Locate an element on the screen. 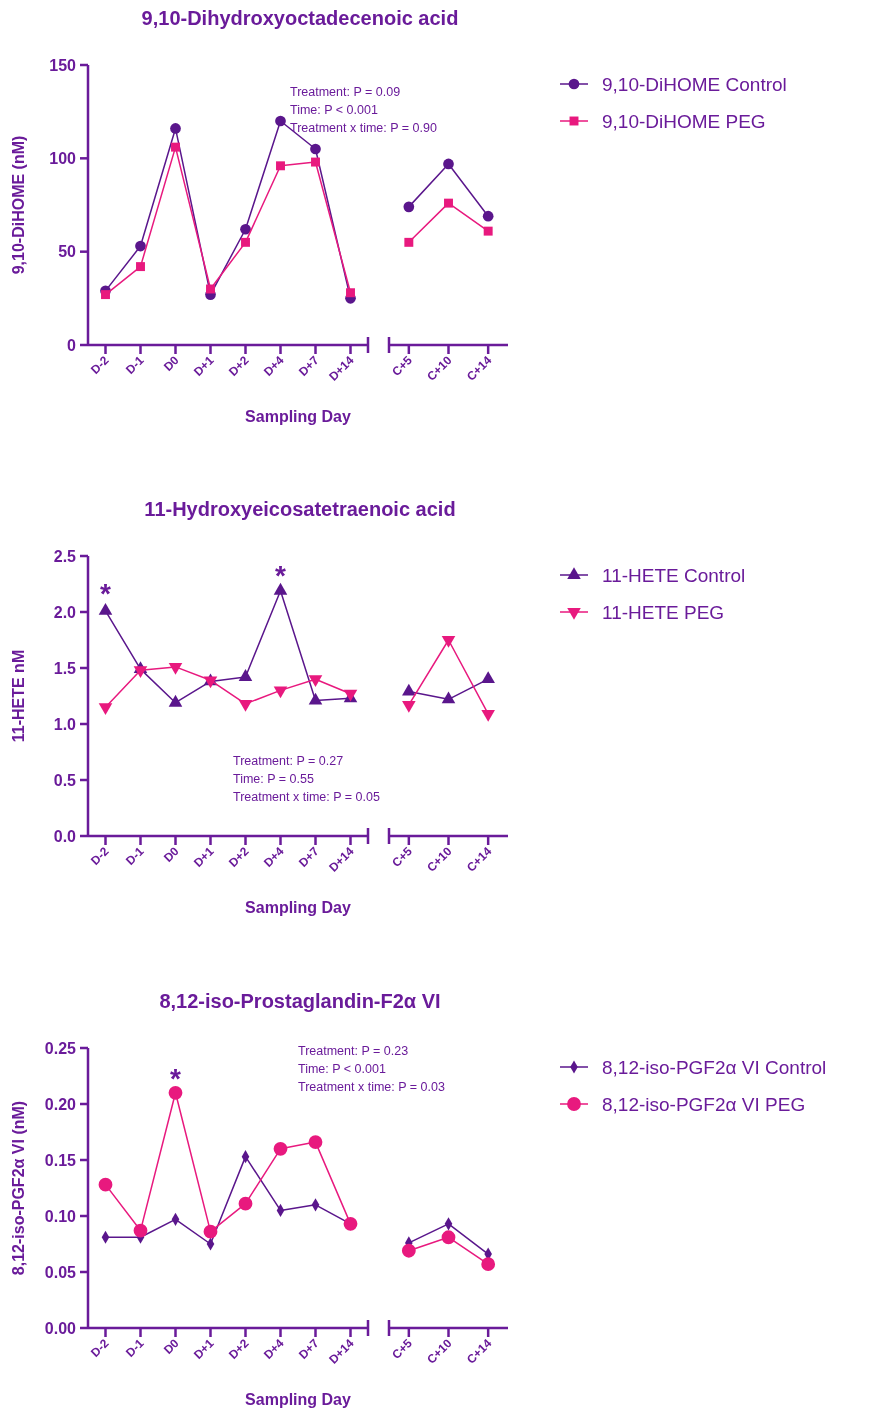 The image size is (869, 1409). y-tick-label: 100 is located at coordinates (63, 158).